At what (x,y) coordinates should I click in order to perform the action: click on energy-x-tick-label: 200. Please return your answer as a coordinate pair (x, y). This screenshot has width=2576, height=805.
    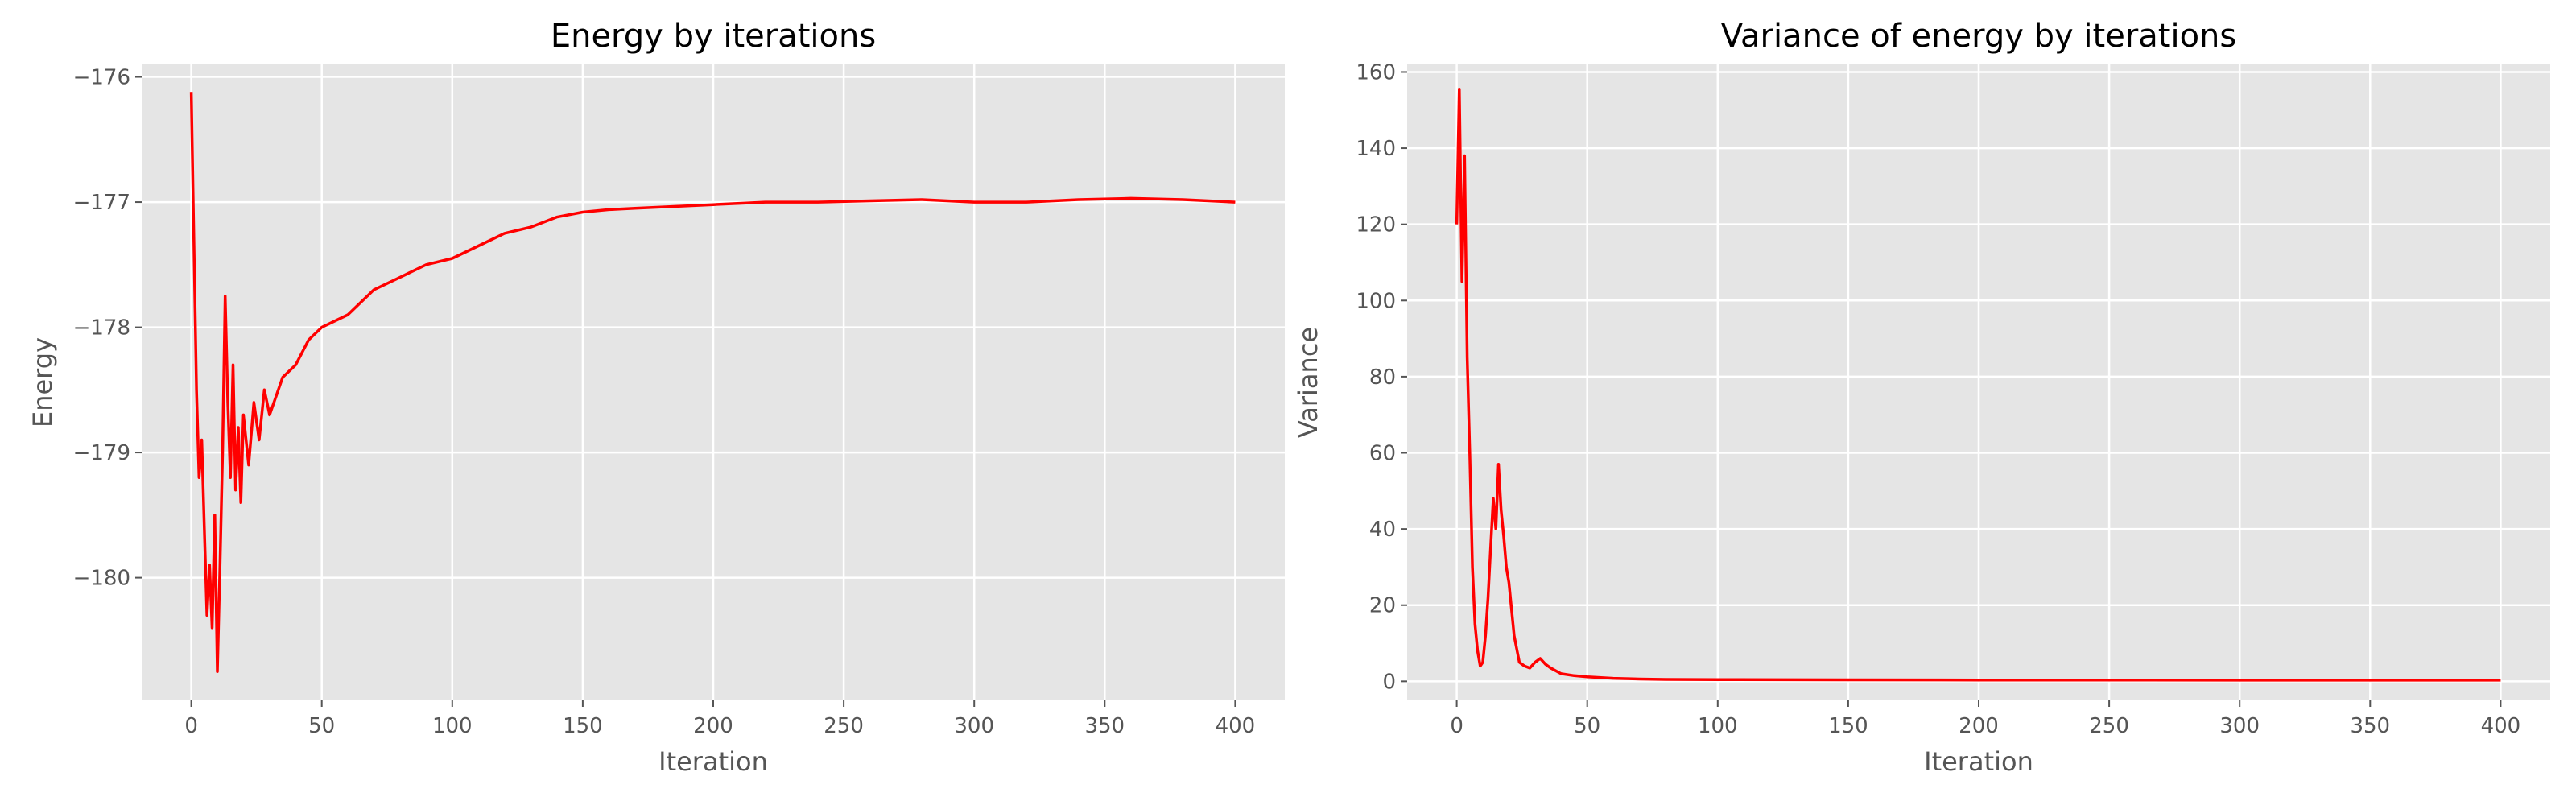
    Looking at the image, I should click on (713, 726).